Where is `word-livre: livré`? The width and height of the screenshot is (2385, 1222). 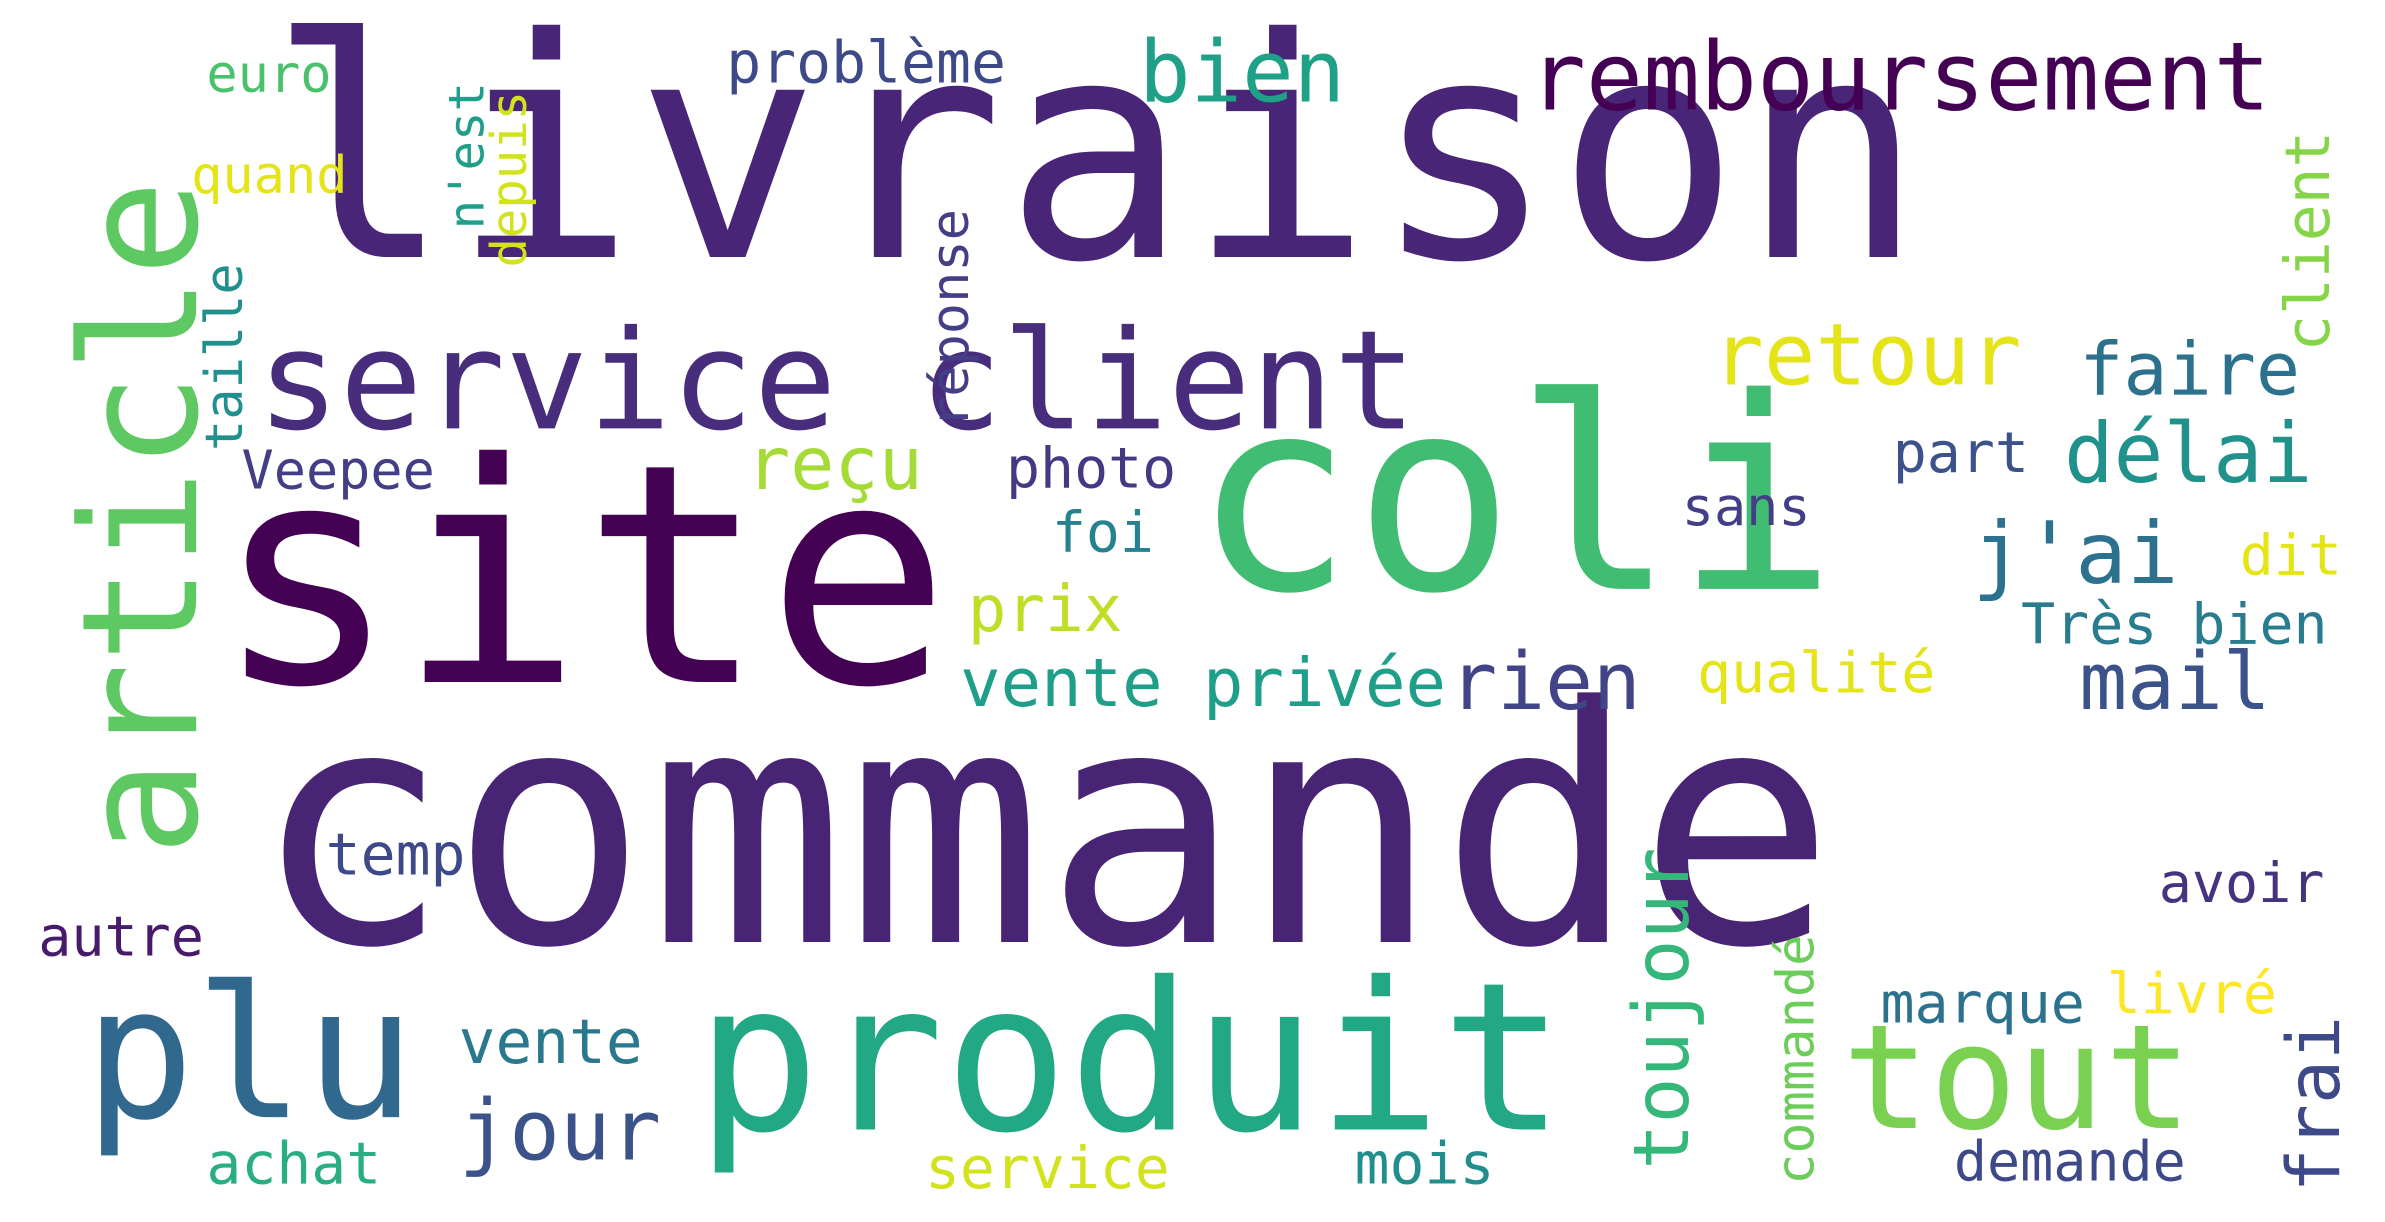 word-livre: livré is located at coordinates (2191, 994).